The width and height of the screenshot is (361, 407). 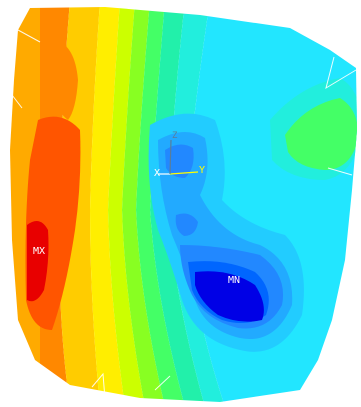 What do you see at coordinates (202, 170) in the screenshot?
I see `triad-y-label: Y` at bounding box center [202, 170].